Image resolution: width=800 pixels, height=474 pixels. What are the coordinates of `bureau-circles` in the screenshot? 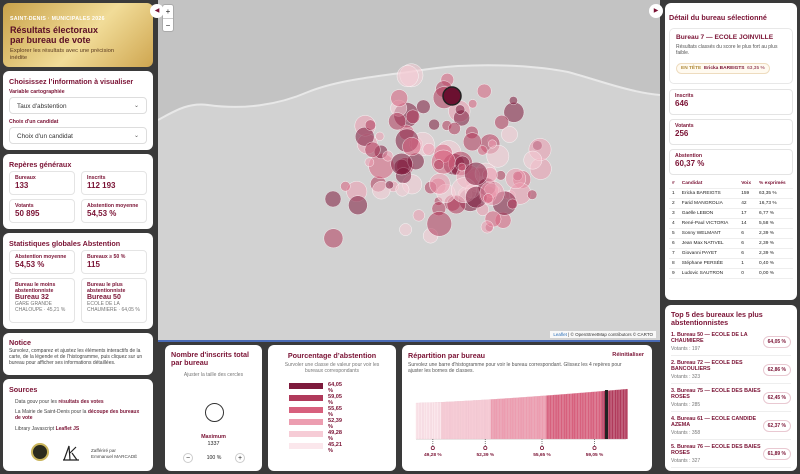 It's located at (437, 156).